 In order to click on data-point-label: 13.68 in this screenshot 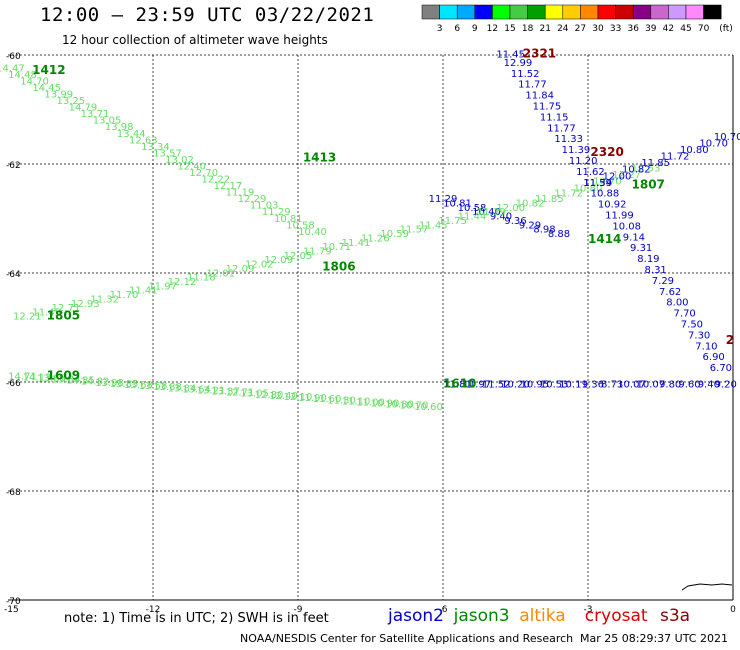, I will do `click(51, 378)`.